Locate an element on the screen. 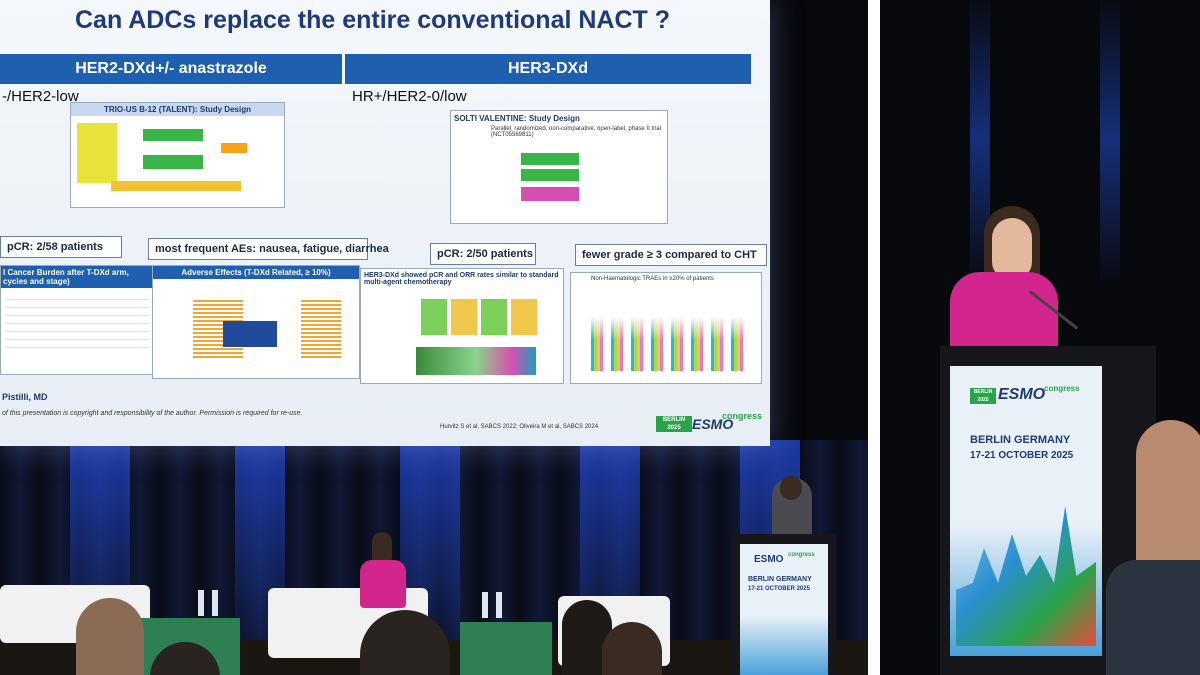 This screenshot has height=675, width=1200. podium-left-city: BERLIN GERMANY is located at coordinates (780, 579).